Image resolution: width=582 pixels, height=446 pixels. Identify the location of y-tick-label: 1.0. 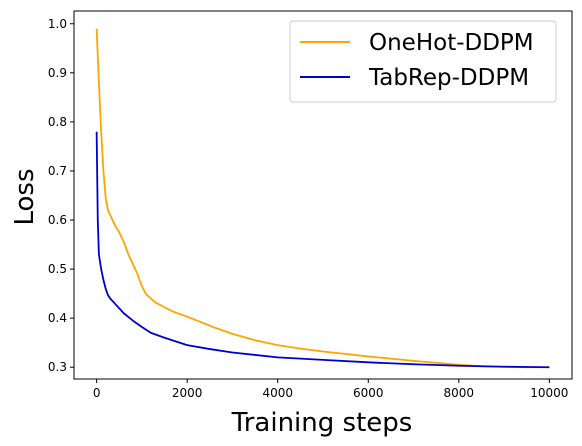
(57, 24).